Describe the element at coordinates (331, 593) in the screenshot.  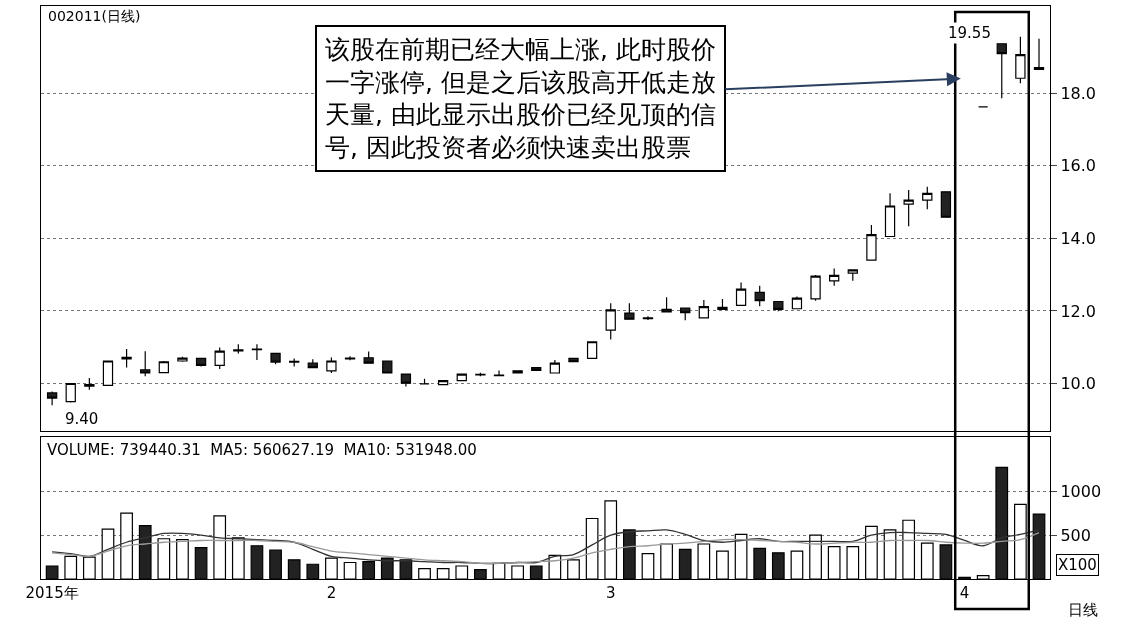
I see `x-tick-label: 2` at that location.